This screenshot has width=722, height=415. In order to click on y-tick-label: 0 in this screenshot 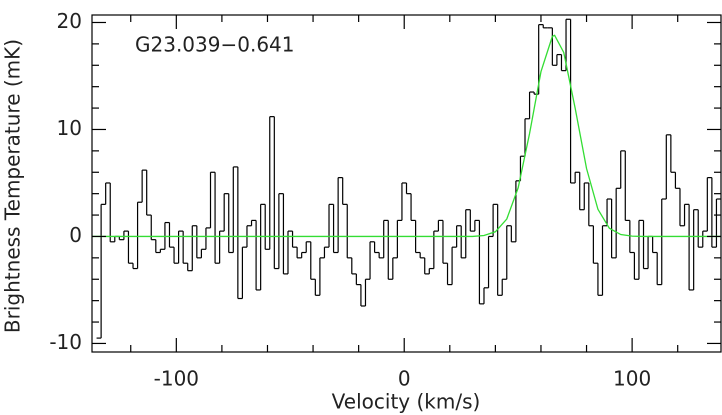, I will do `click(75, 235)`.